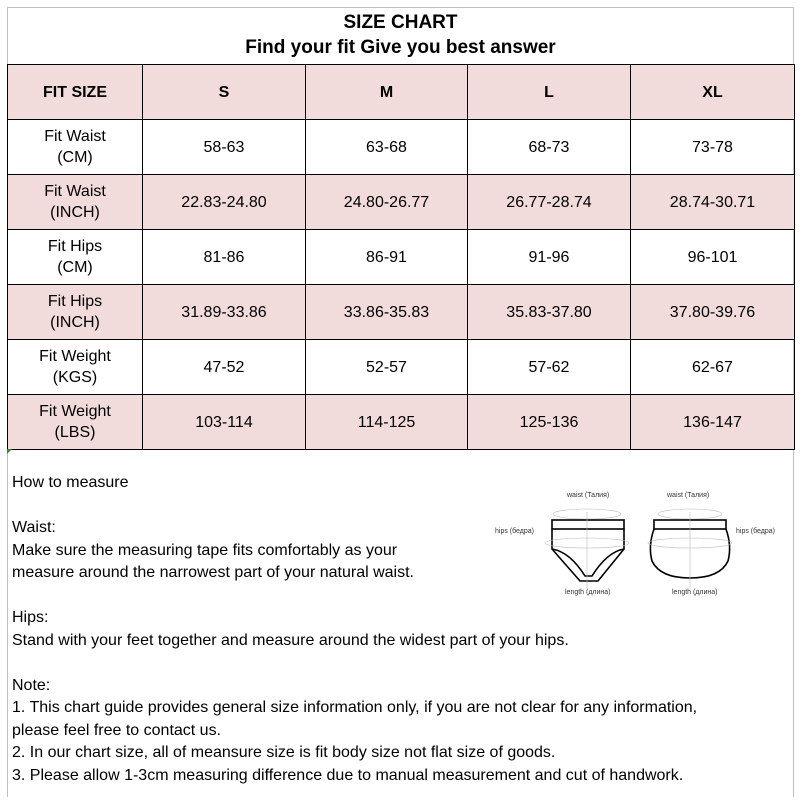 This screenshot has height=800, width=800. I want to click on note-item: please feel free to contact us., so click(117, 730).